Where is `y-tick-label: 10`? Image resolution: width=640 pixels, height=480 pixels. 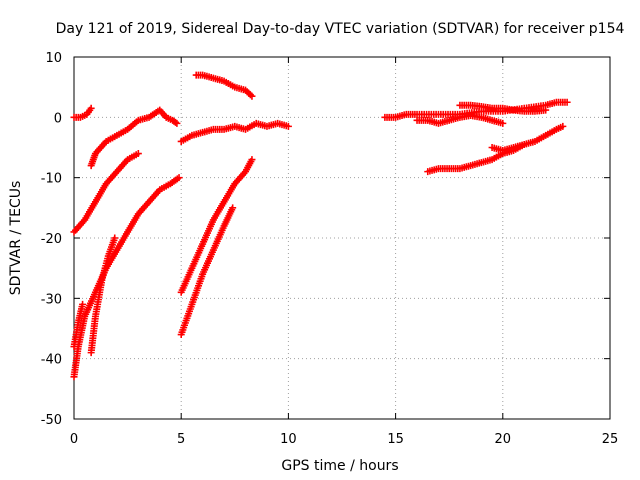
y-tick-label: 10 is located at coordinates (53, 58).